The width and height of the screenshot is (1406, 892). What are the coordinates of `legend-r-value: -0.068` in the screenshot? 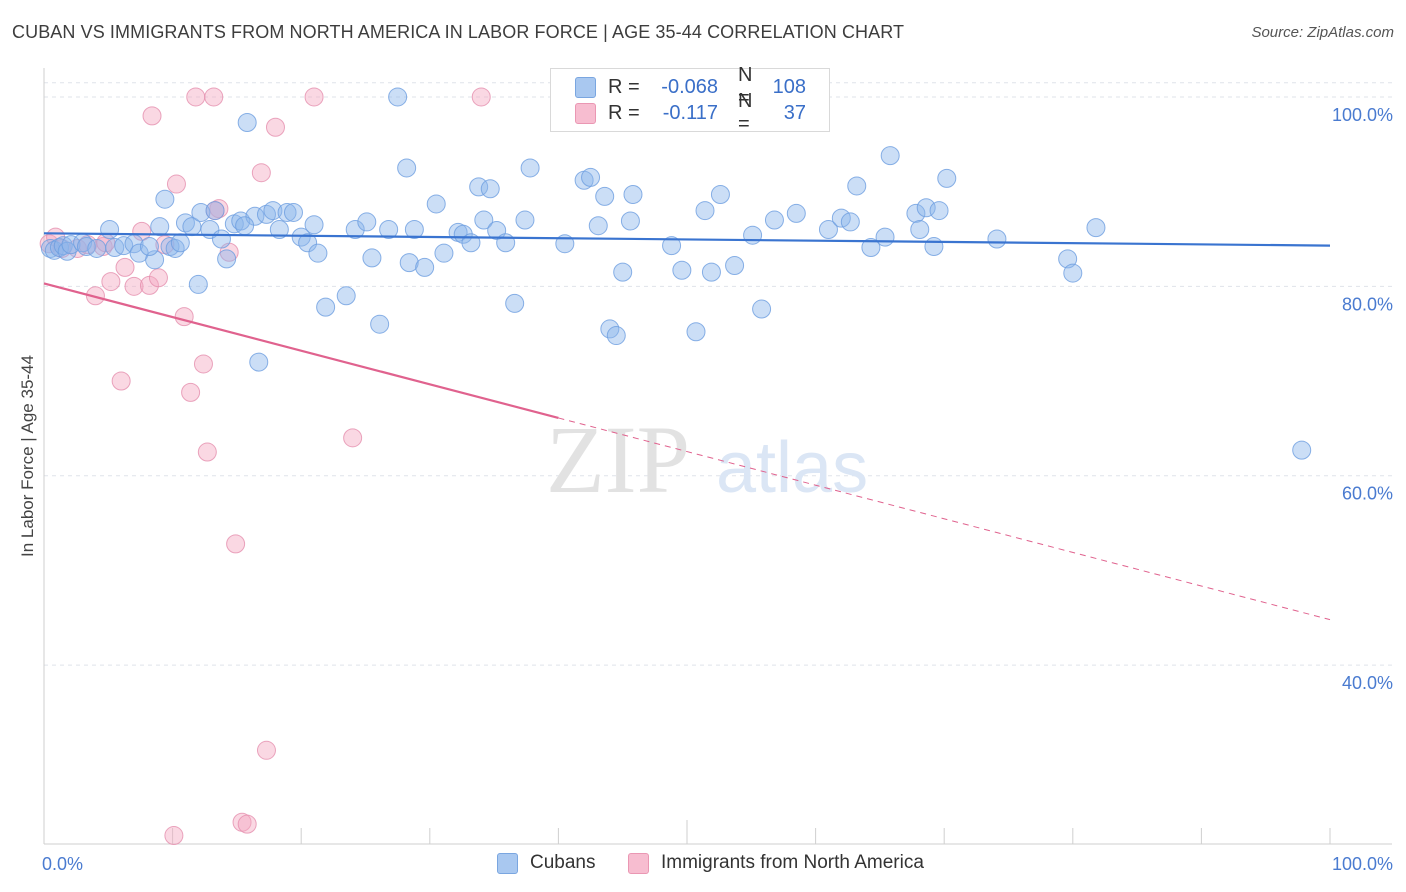 It's located at (689, 86).